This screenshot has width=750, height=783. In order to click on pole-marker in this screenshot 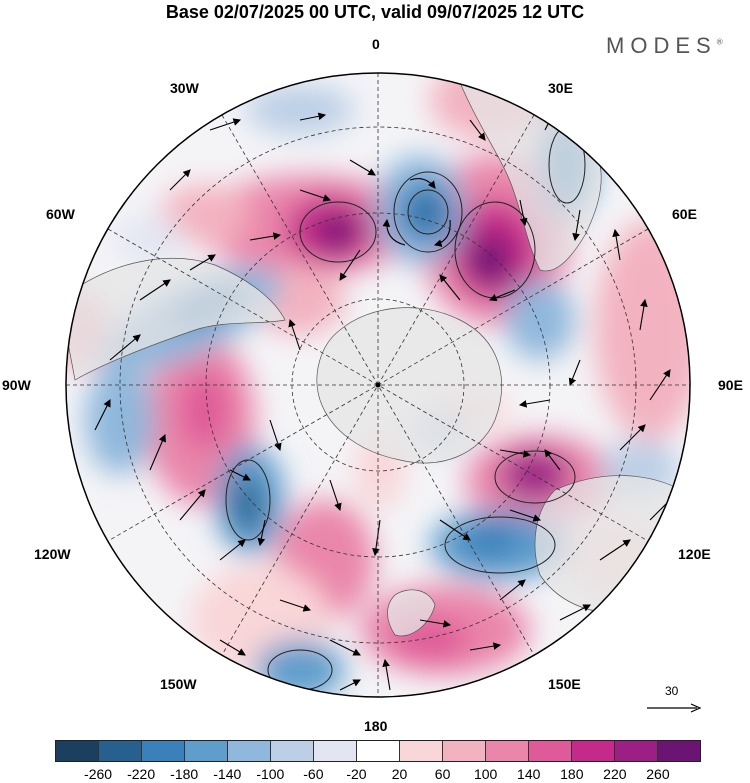, I will do `click(378, 385)`.